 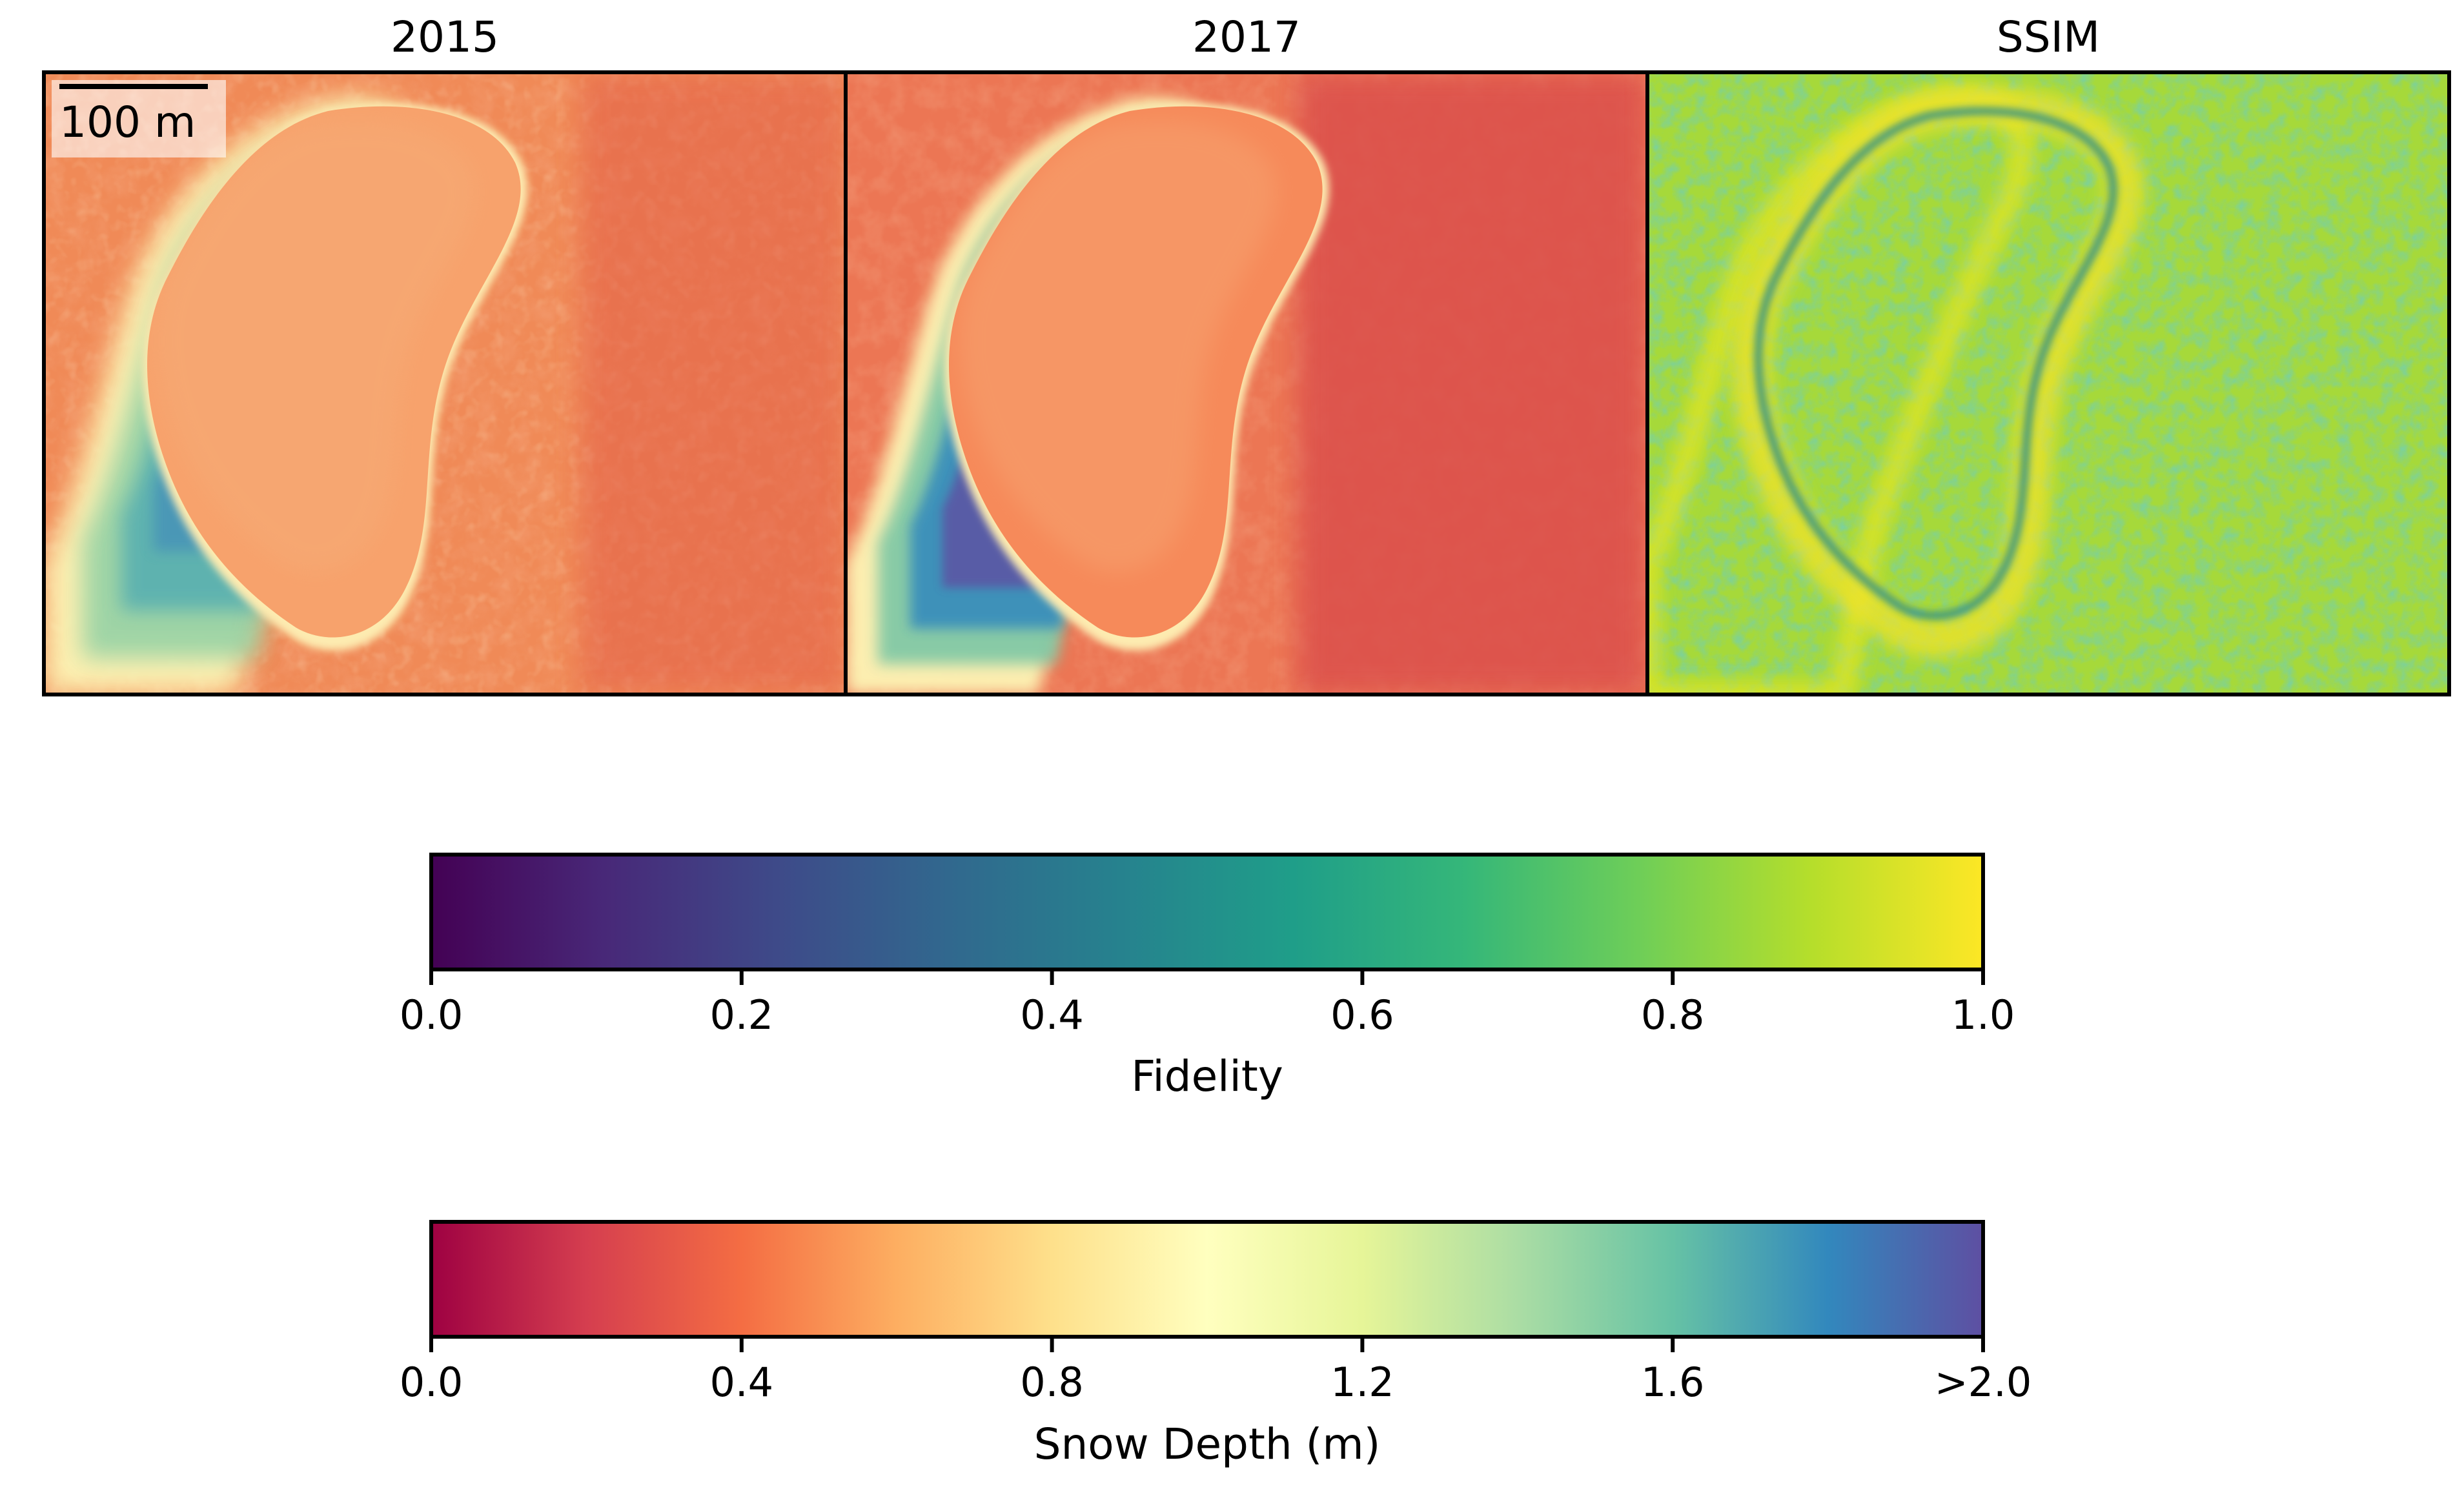 What do you see at coordinates (127, 122) in the screenshot?
I see `scale-bar-label: 100 m` at bounding box center [127, 122].